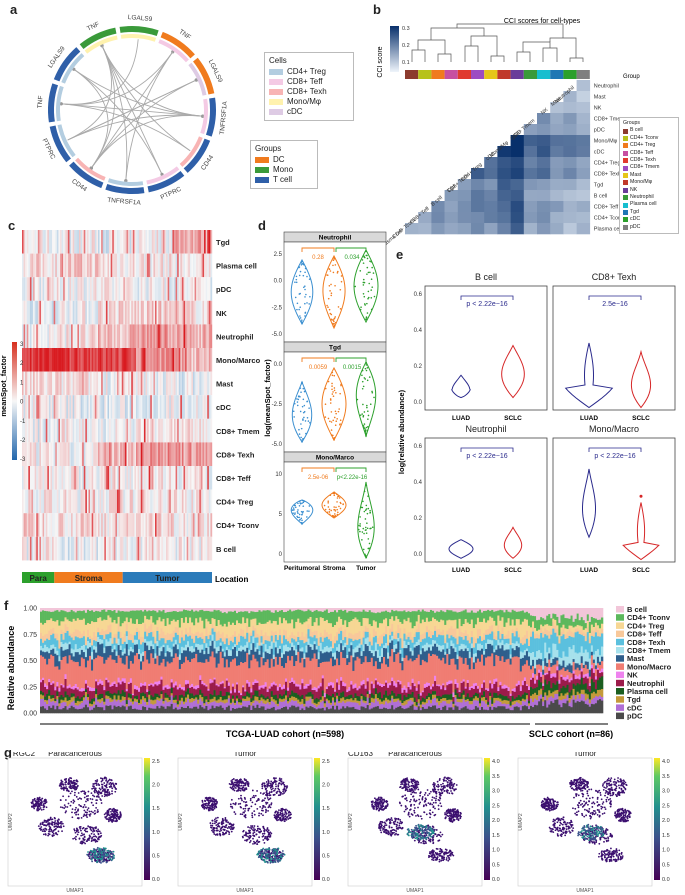 The height and width of the screenshot is (895, 685). What do you see at coordinates (497, 74) in the screenshot?
I see `cci-group-bar` at bounding box center [497, 74].